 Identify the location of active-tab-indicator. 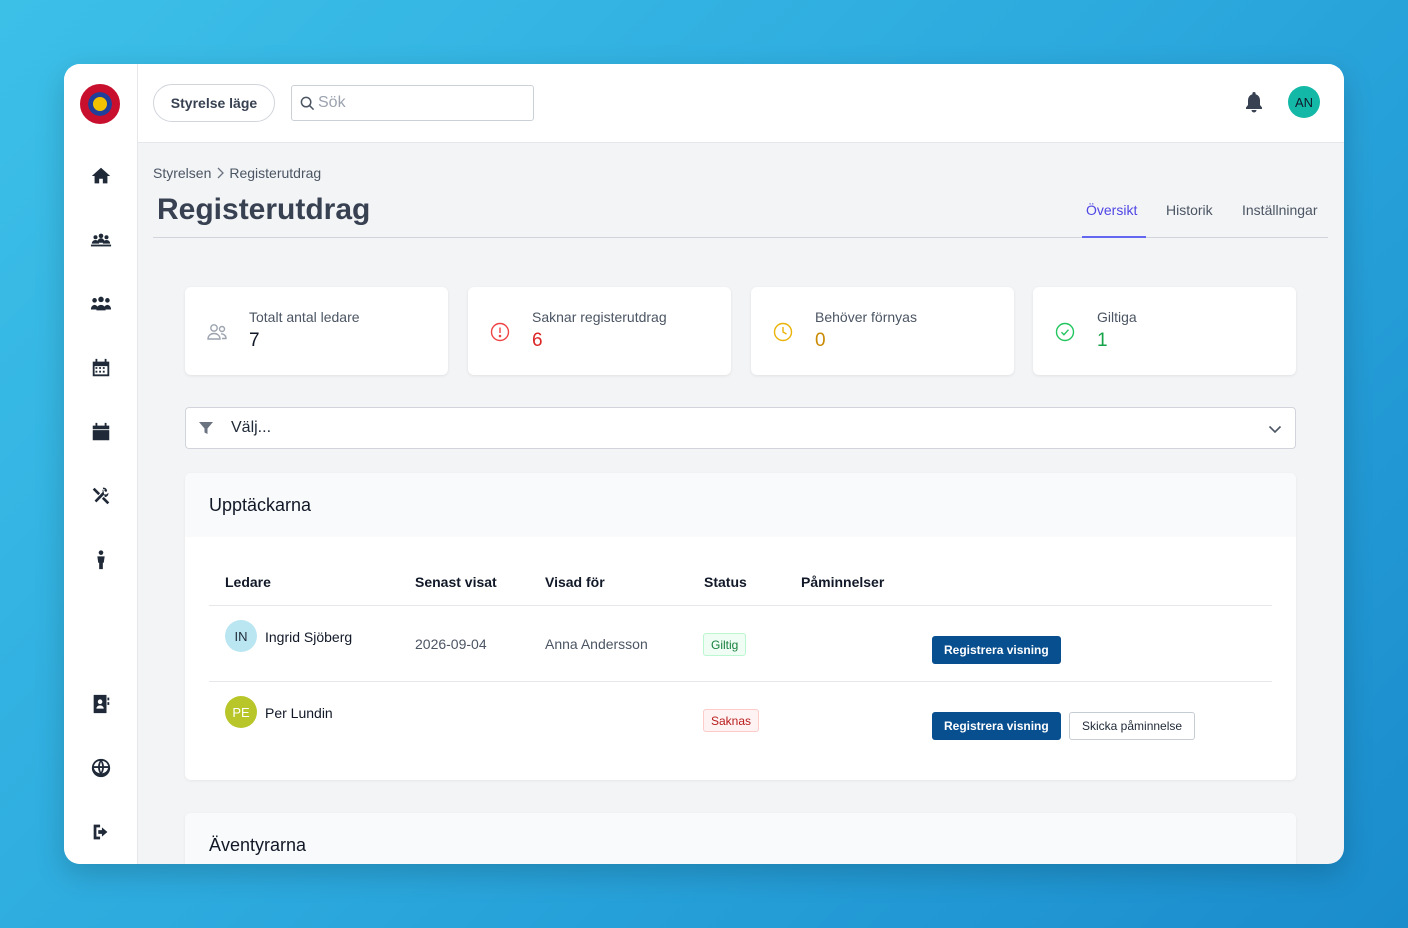
(1114, 237).